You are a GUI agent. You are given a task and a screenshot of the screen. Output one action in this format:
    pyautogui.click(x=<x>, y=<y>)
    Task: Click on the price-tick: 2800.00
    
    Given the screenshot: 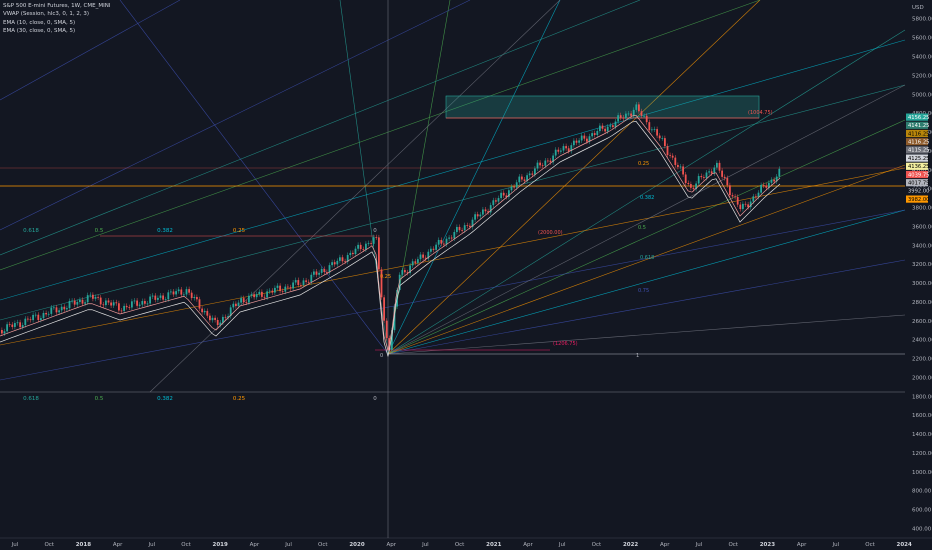 What is the action you would take?
    pyautogui.click(x=922, y=303)
    